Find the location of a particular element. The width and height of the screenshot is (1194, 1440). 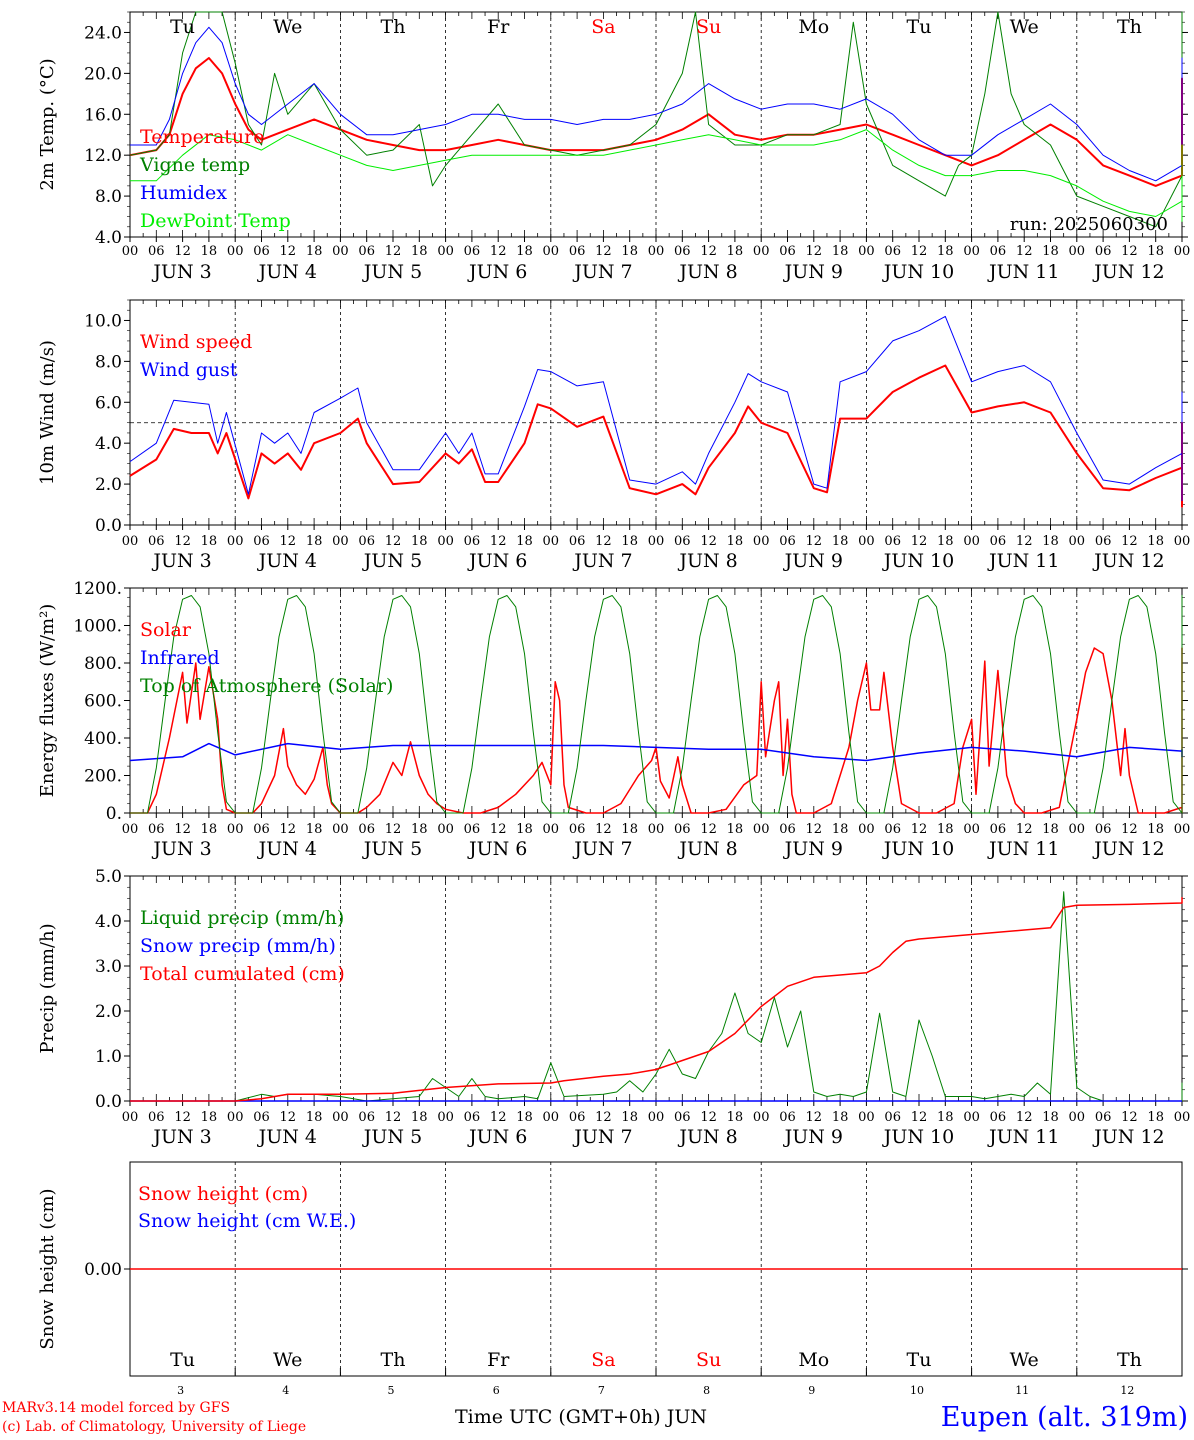

legend-entry: Snow precip (mm/h) is located at coordinates (238, 946).